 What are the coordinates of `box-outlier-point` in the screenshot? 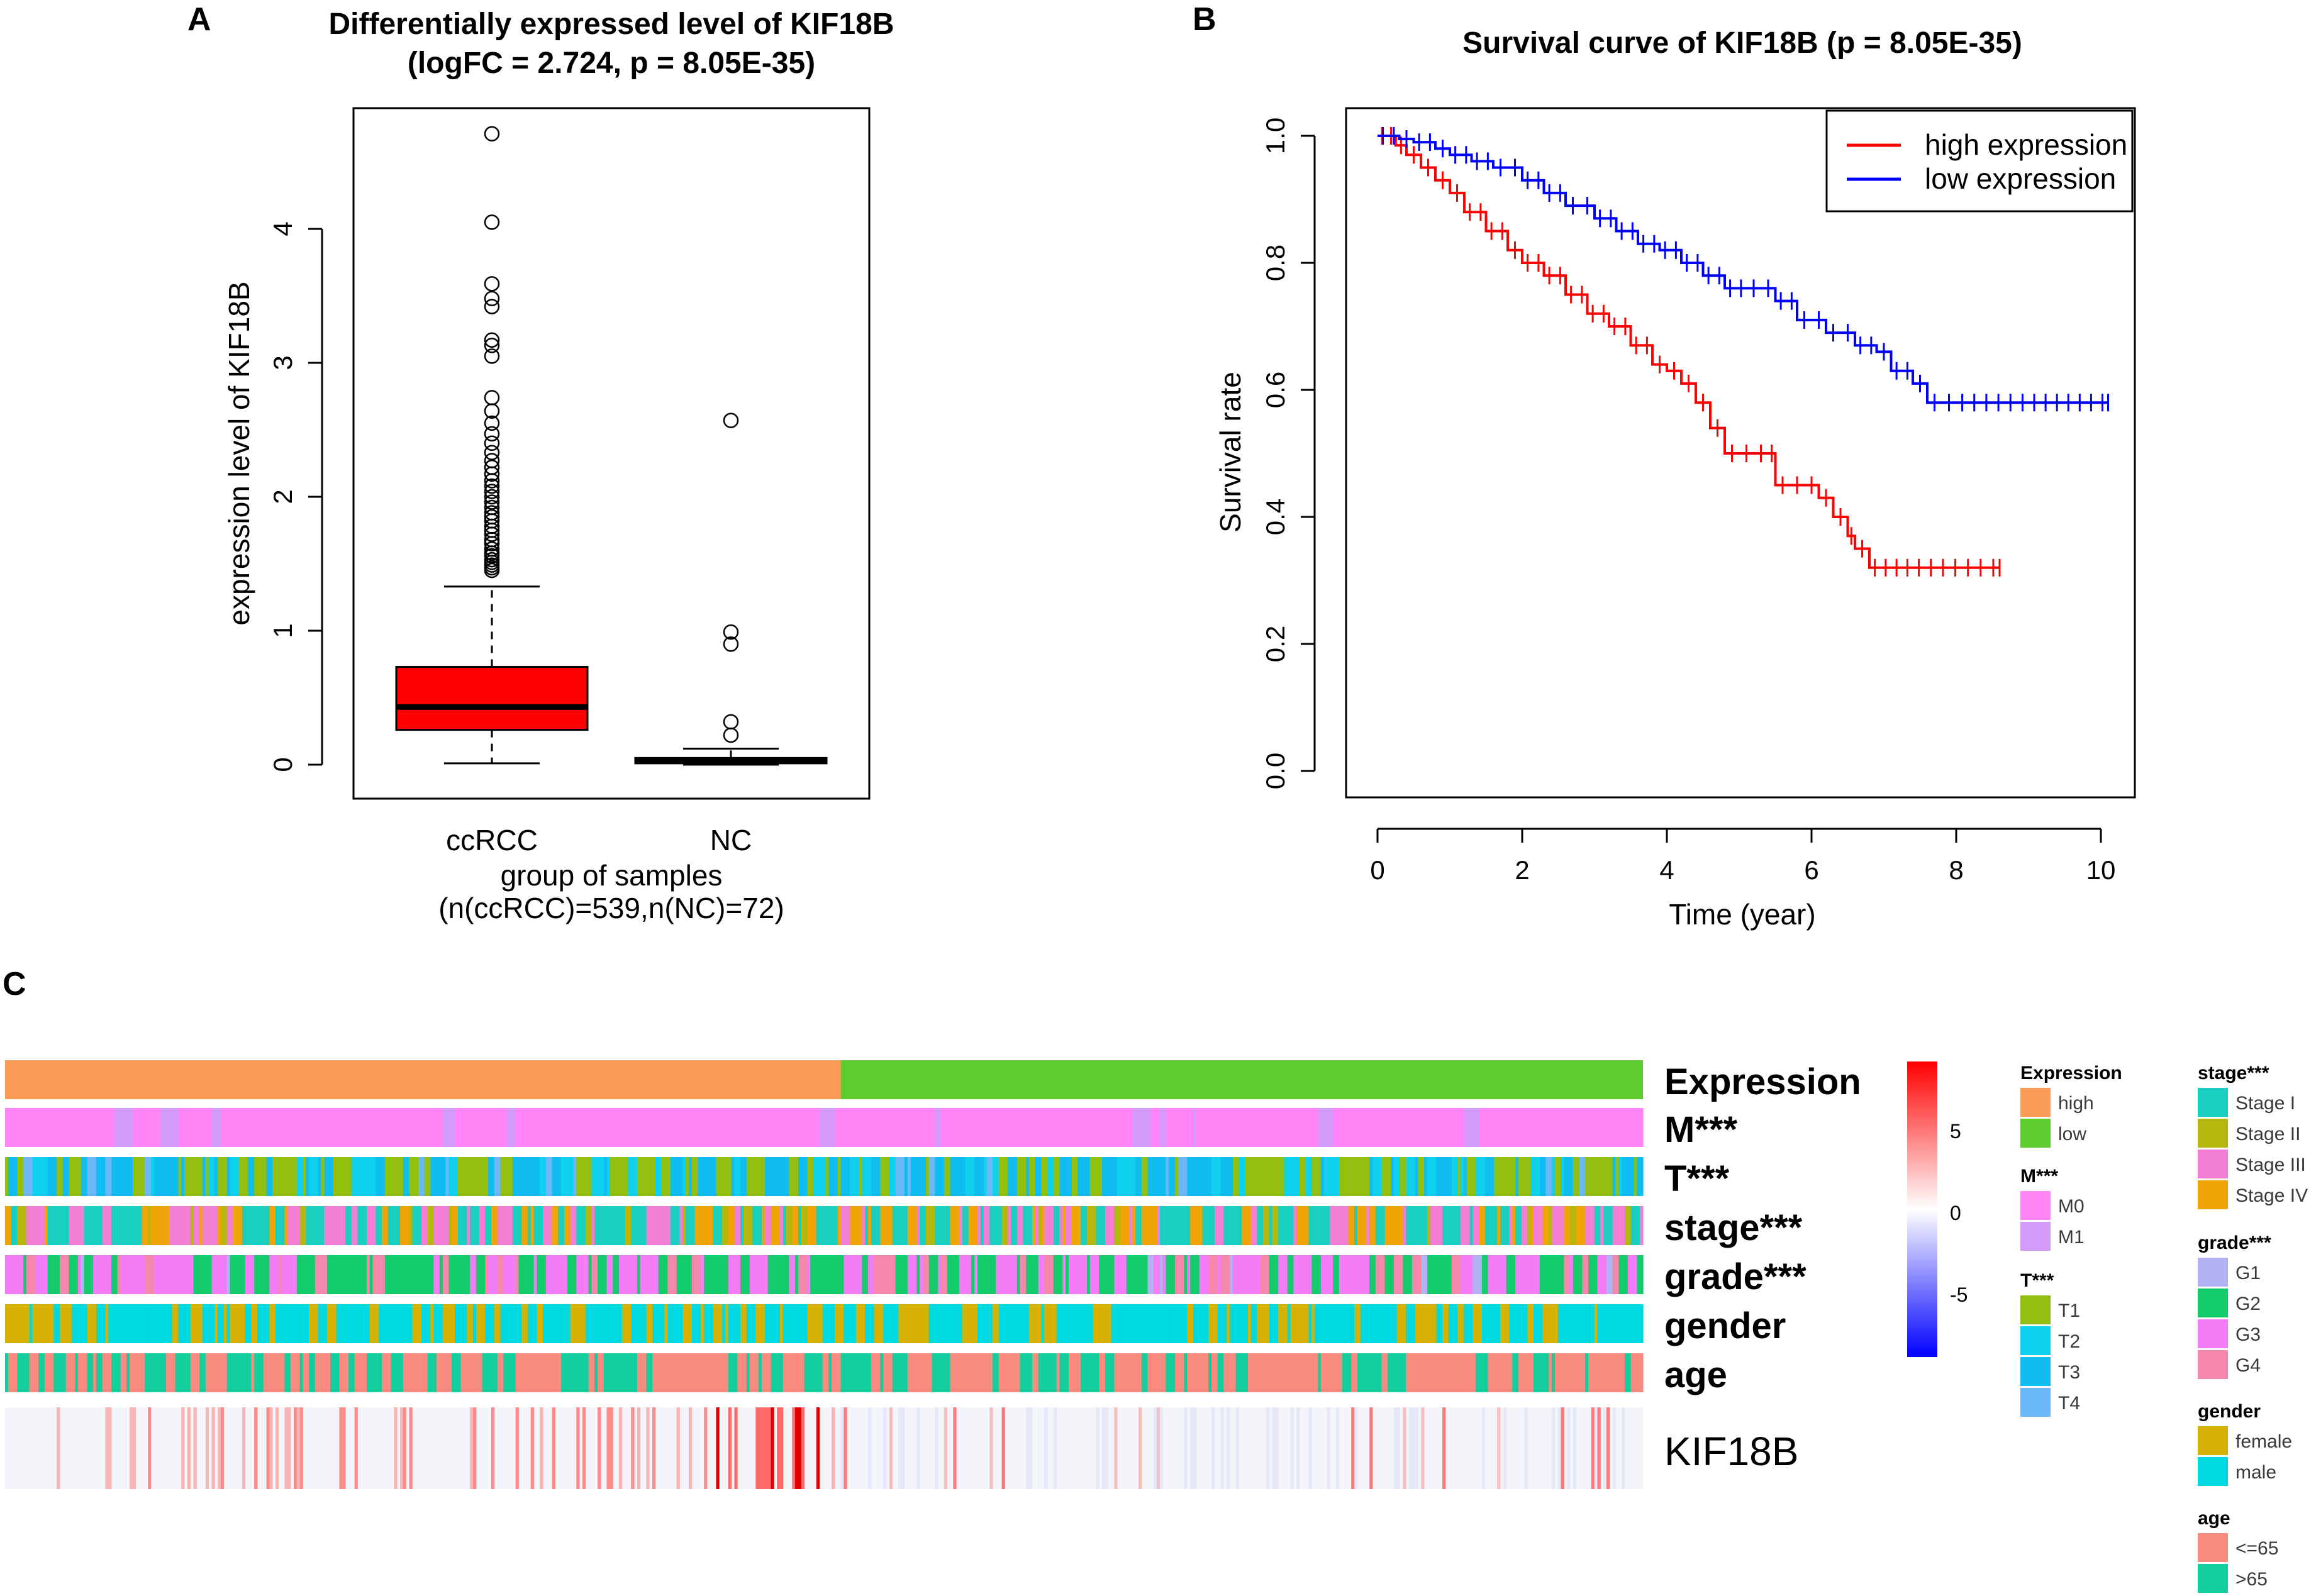 It's located at (731, 735).